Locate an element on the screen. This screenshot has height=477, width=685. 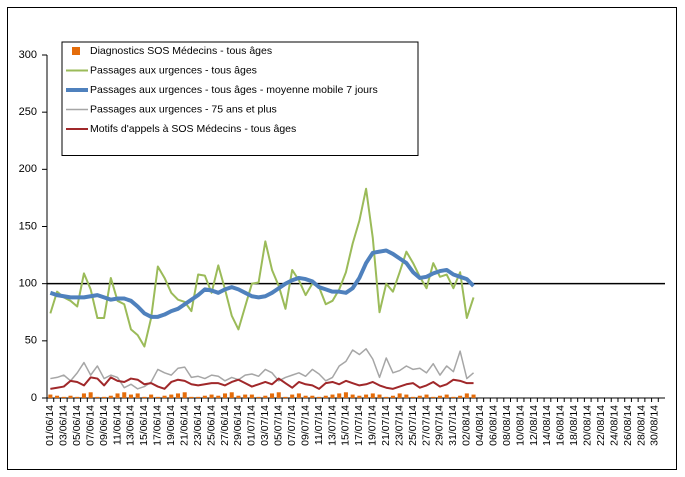
legend-swatch is located at coordinates (76, 51).